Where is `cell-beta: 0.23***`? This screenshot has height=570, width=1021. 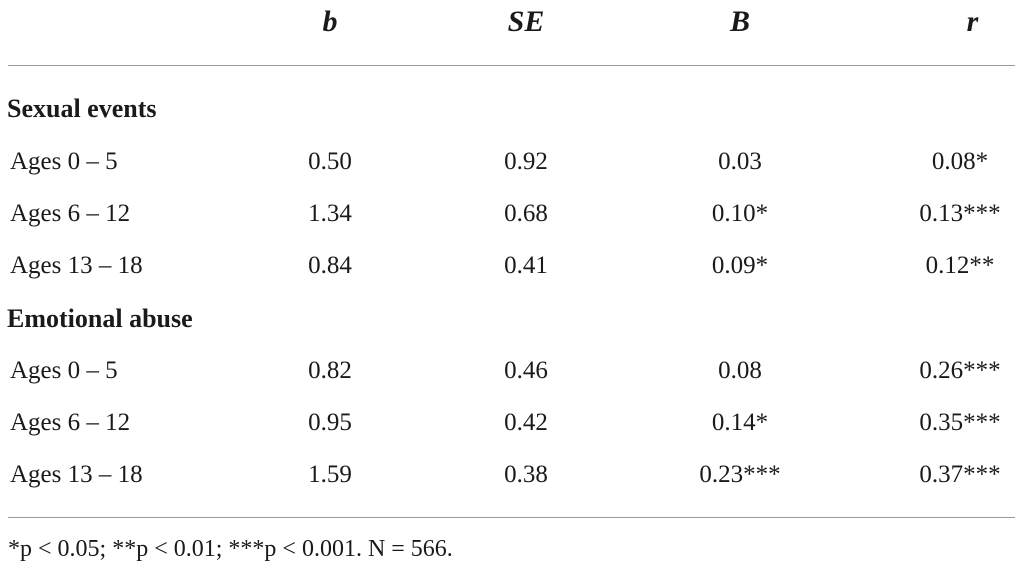
cell-beta: 0.23*** is located at coordinates (740, 474).